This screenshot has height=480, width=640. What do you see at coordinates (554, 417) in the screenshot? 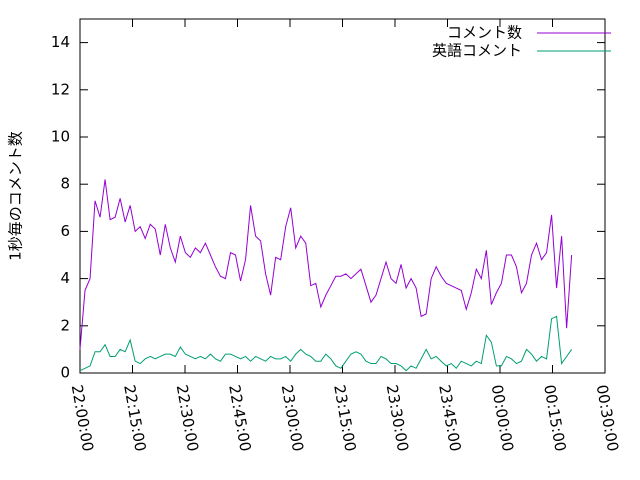
I see `x-tick-label: 00:15:00` at bounding box center [554, 417].